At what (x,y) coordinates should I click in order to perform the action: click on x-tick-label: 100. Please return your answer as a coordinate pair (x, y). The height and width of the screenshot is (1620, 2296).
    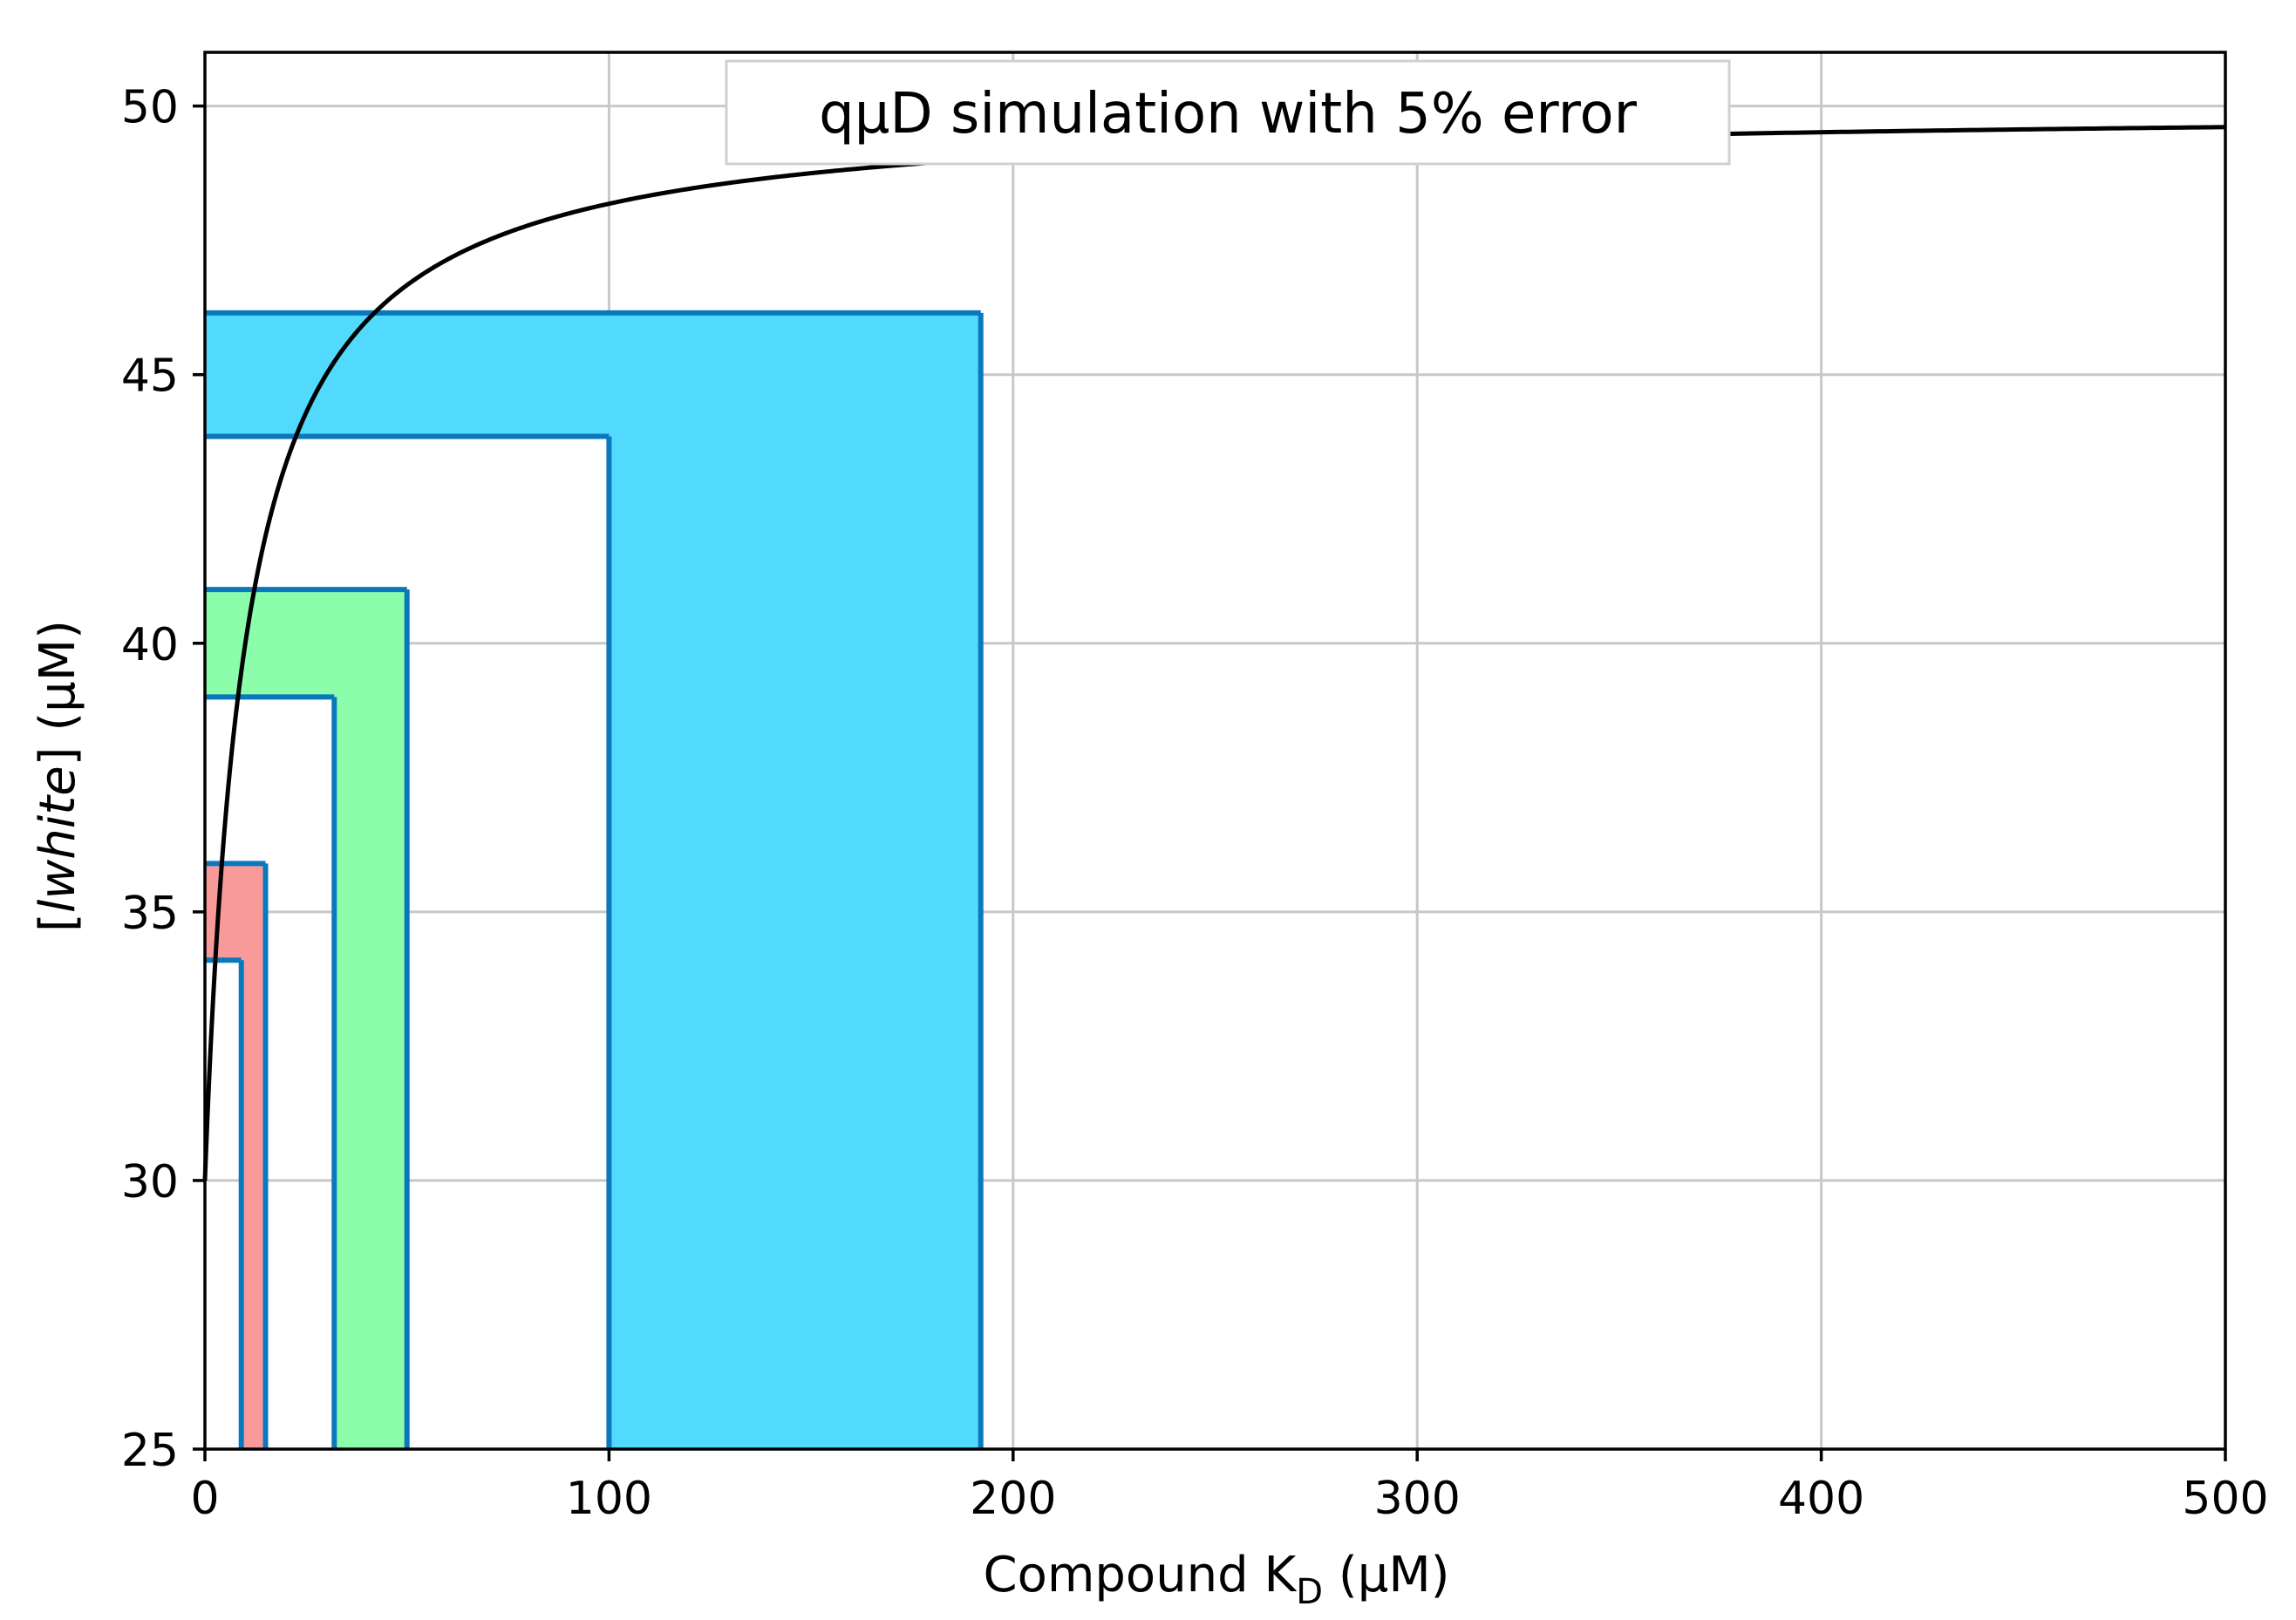
    Looking at the image, I should click on (609, 1499).